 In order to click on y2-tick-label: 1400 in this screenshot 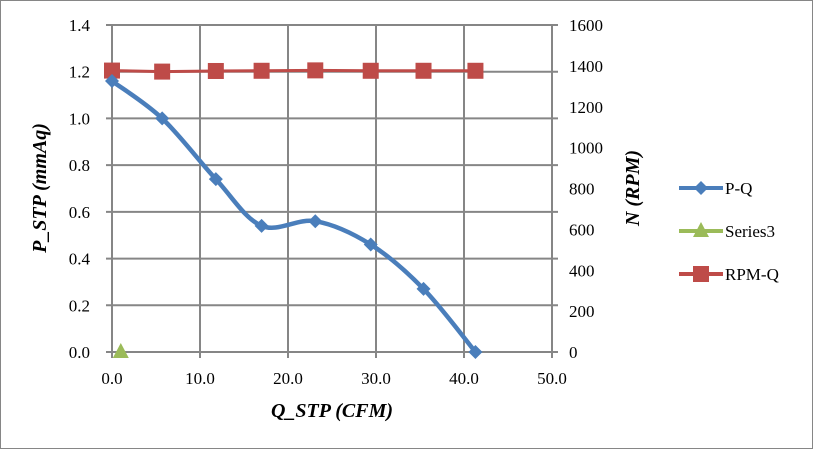, I will do `click(586, 66)`.